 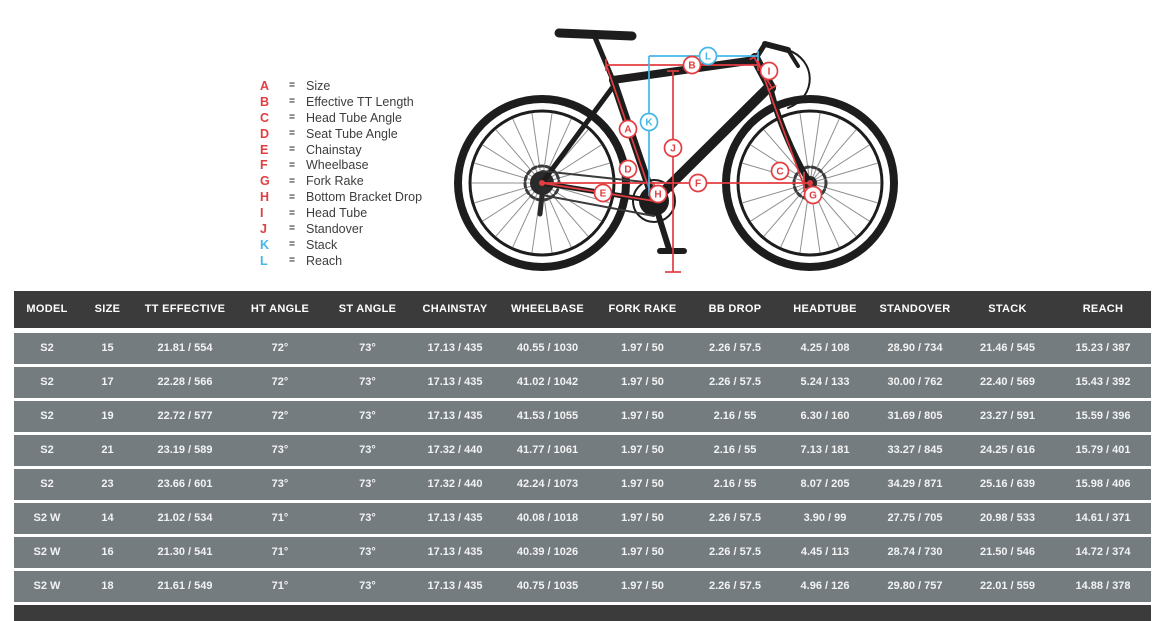 I want to click on table-cell: S2, so click(x=47, y=484).